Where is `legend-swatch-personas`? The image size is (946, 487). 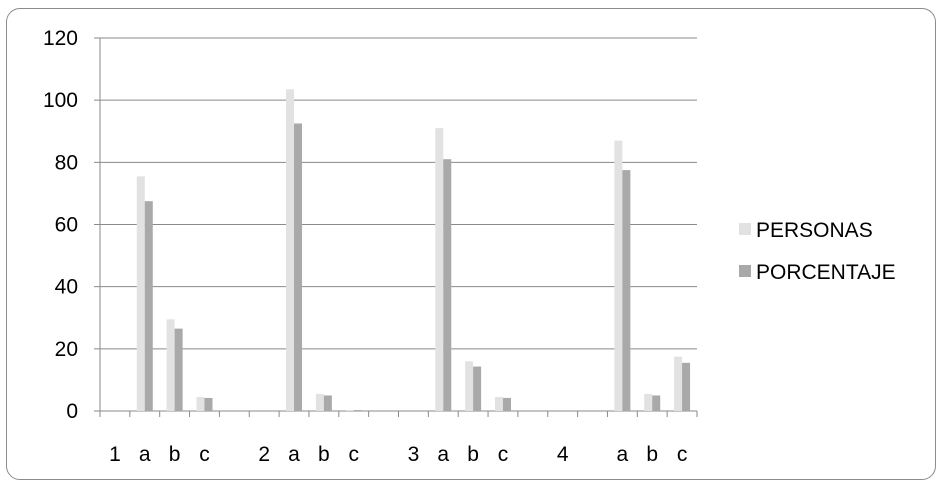 legend-swatch-personas is located at coordinates (745, 229).